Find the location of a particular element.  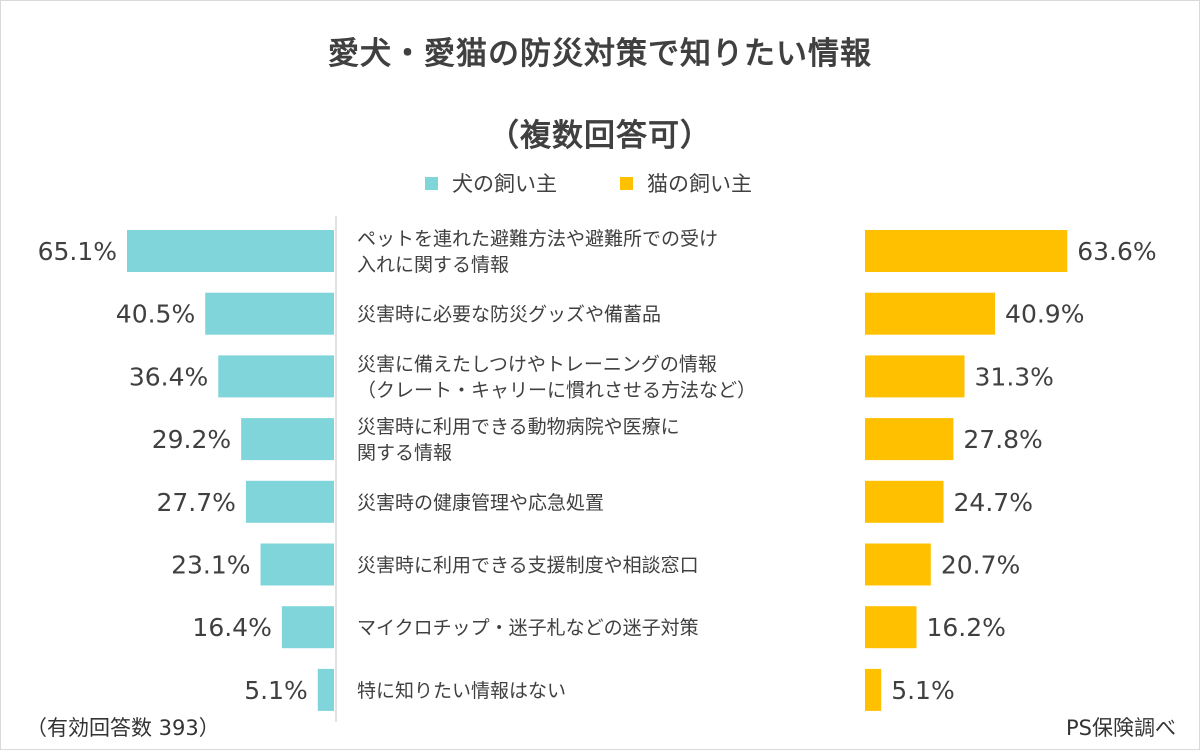

data-label-cat-0: 63.6% is located at coordinates (1116, 251).